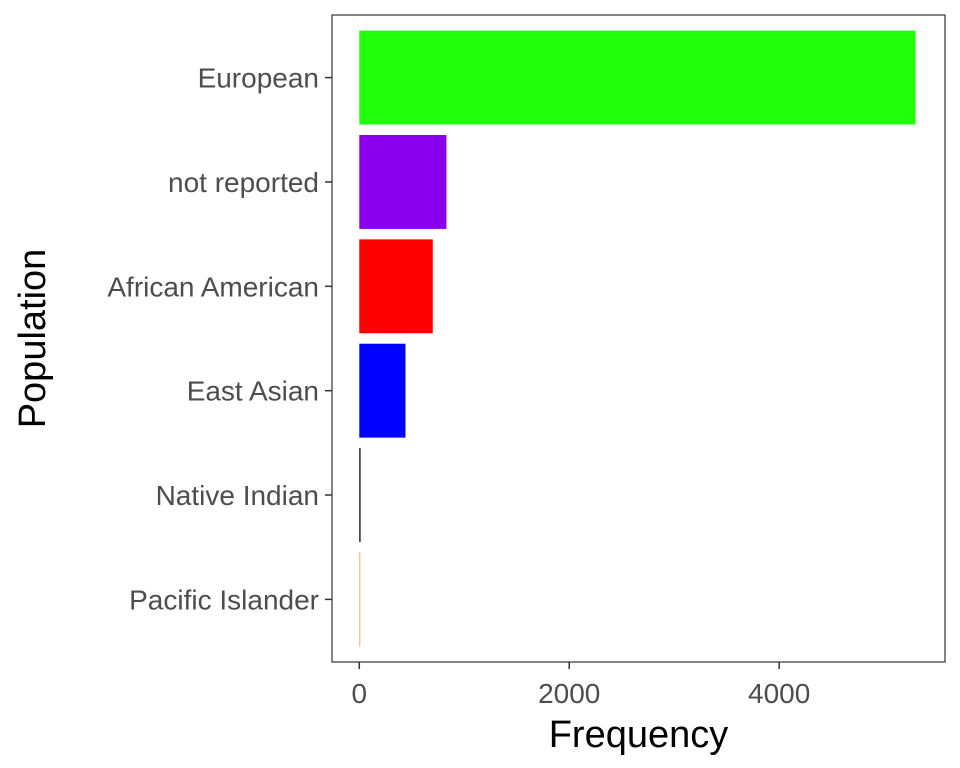 This screenshot has height=768, width=960. Describe the element at coordinates (779, 693) in the screenshot. I see `x-tick-label: 4000` at that location.